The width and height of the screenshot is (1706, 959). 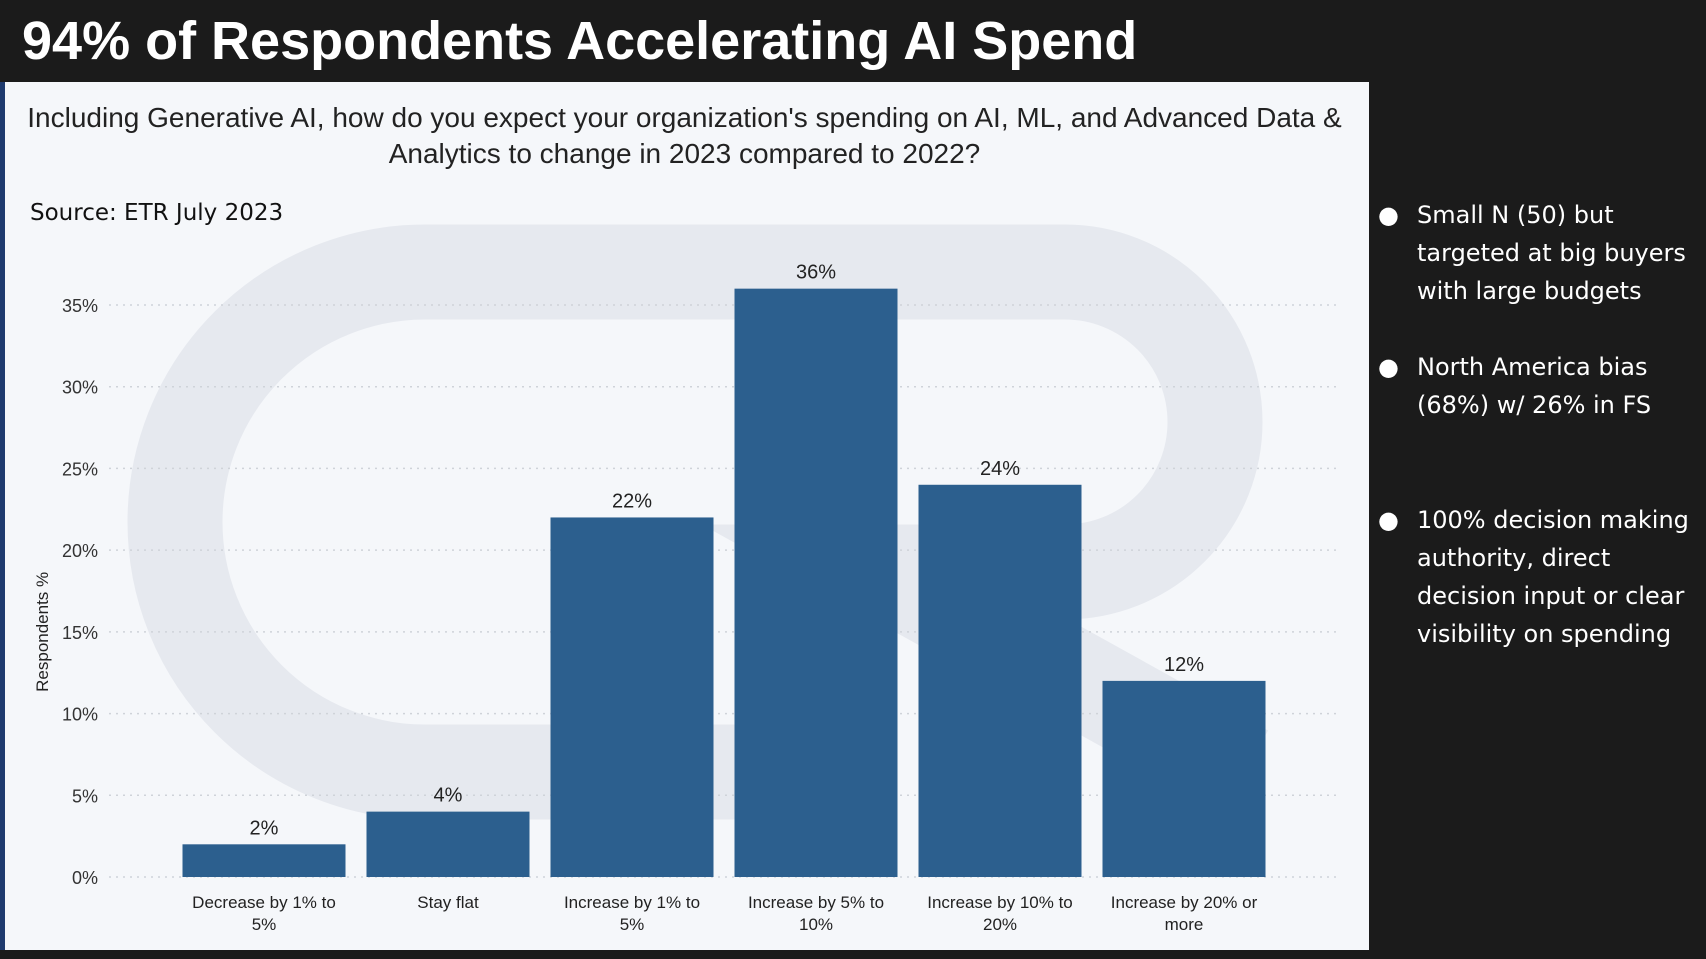 I want to click on y-tick-label: 35%, so click(x=80, y=306).